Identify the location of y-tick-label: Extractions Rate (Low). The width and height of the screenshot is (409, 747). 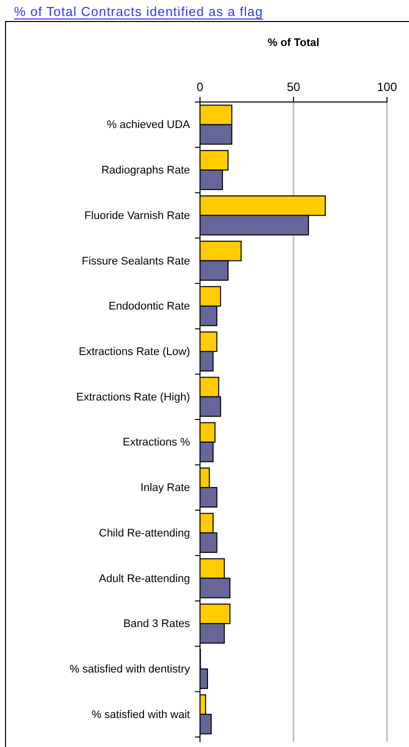
(134, 352).